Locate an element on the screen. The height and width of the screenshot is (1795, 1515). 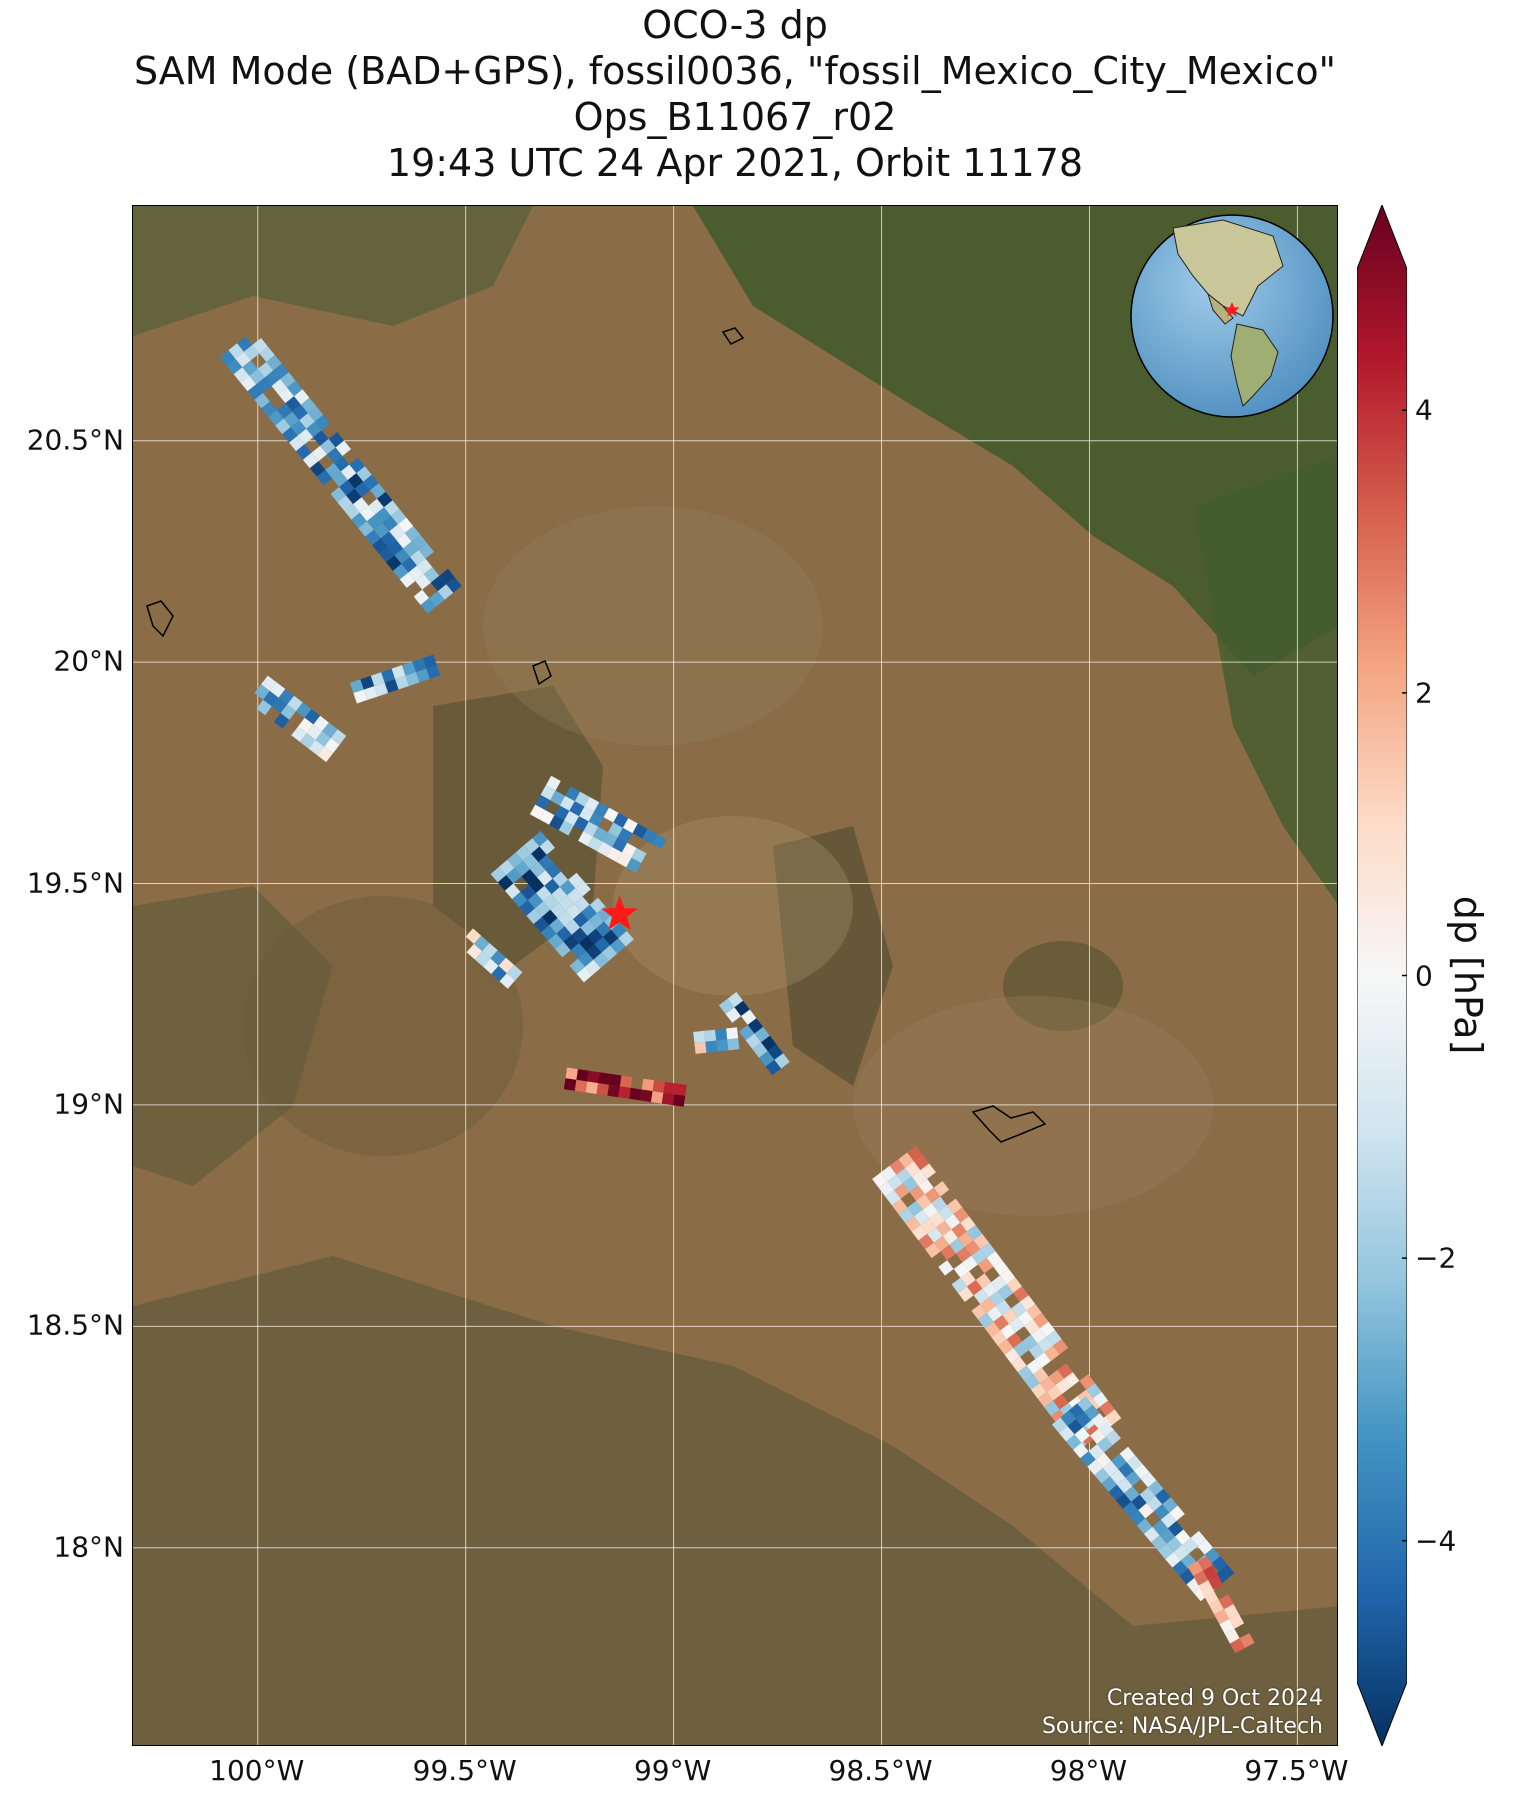
target-marker is located at coordinates (619, 912).